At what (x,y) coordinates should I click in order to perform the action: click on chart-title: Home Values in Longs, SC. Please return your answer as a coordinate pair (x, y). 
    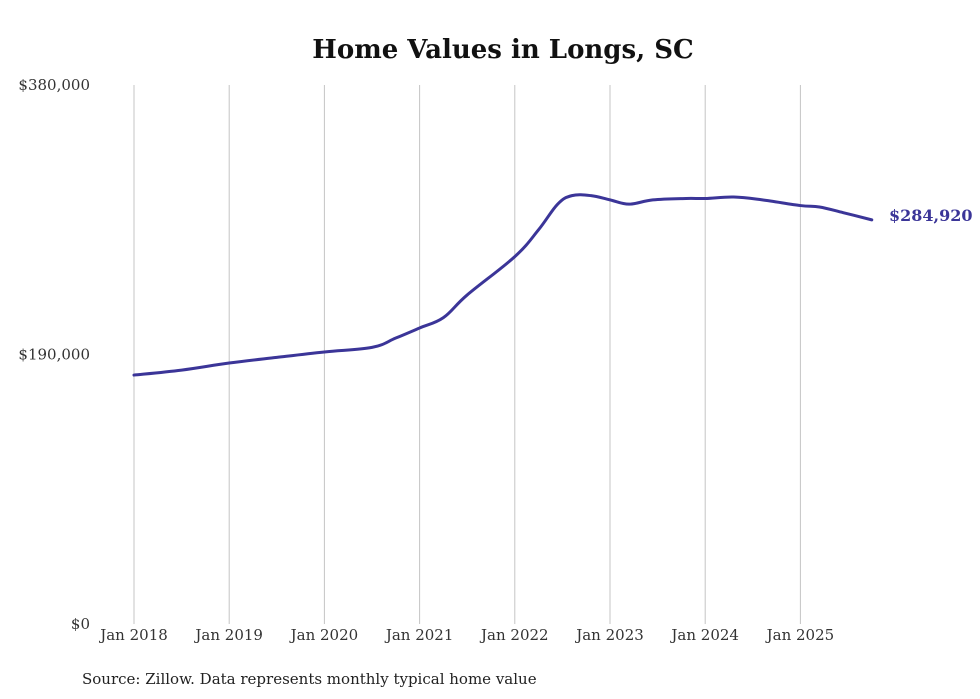
    Looking at the image, I should click on (502, 50).